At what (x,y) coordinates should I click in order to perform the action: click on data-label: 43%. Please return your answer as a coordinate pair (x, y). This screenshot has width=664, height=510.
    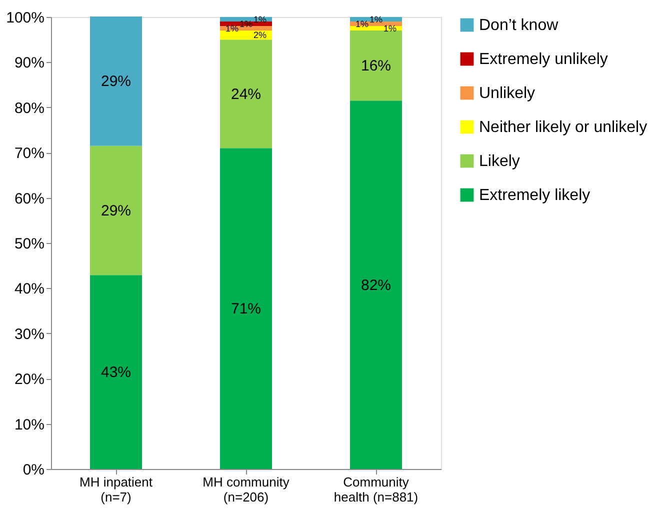
    Looking at the image, I should click on (116, 373).